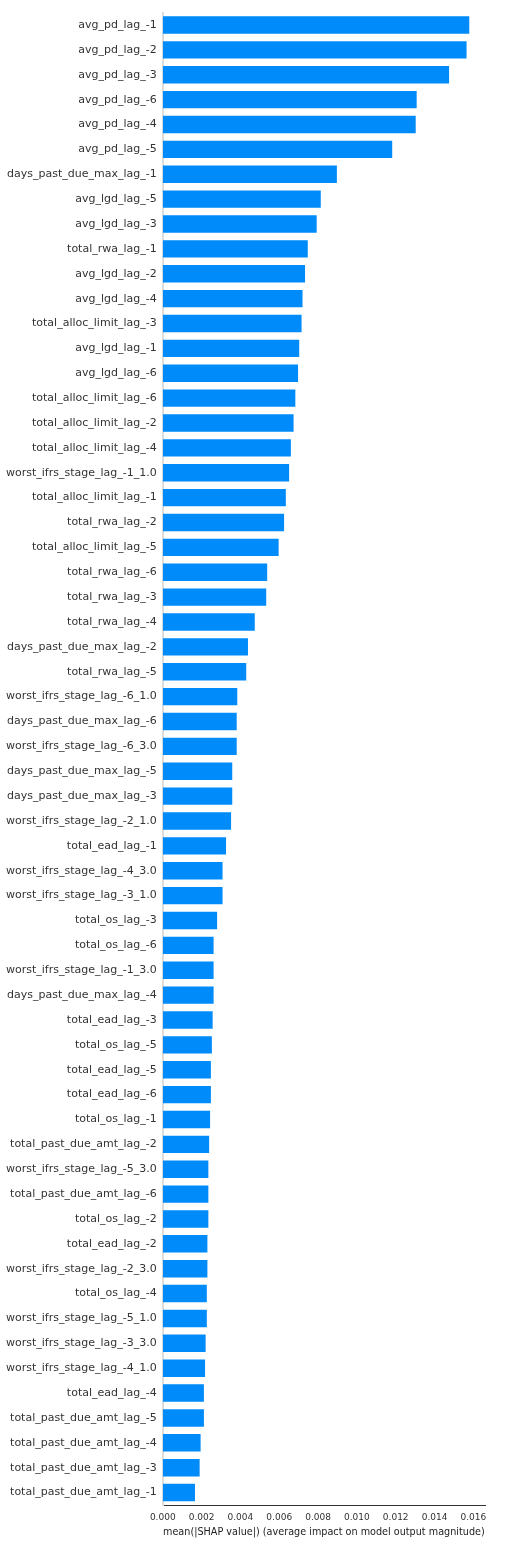 The height and width of the screenshot is (1545, 519). What do you see at coordinates (115, 1218) in the screenshot?
I see `y-tick-label: total_os_lag_-2` at bounding box center [115, 1218].